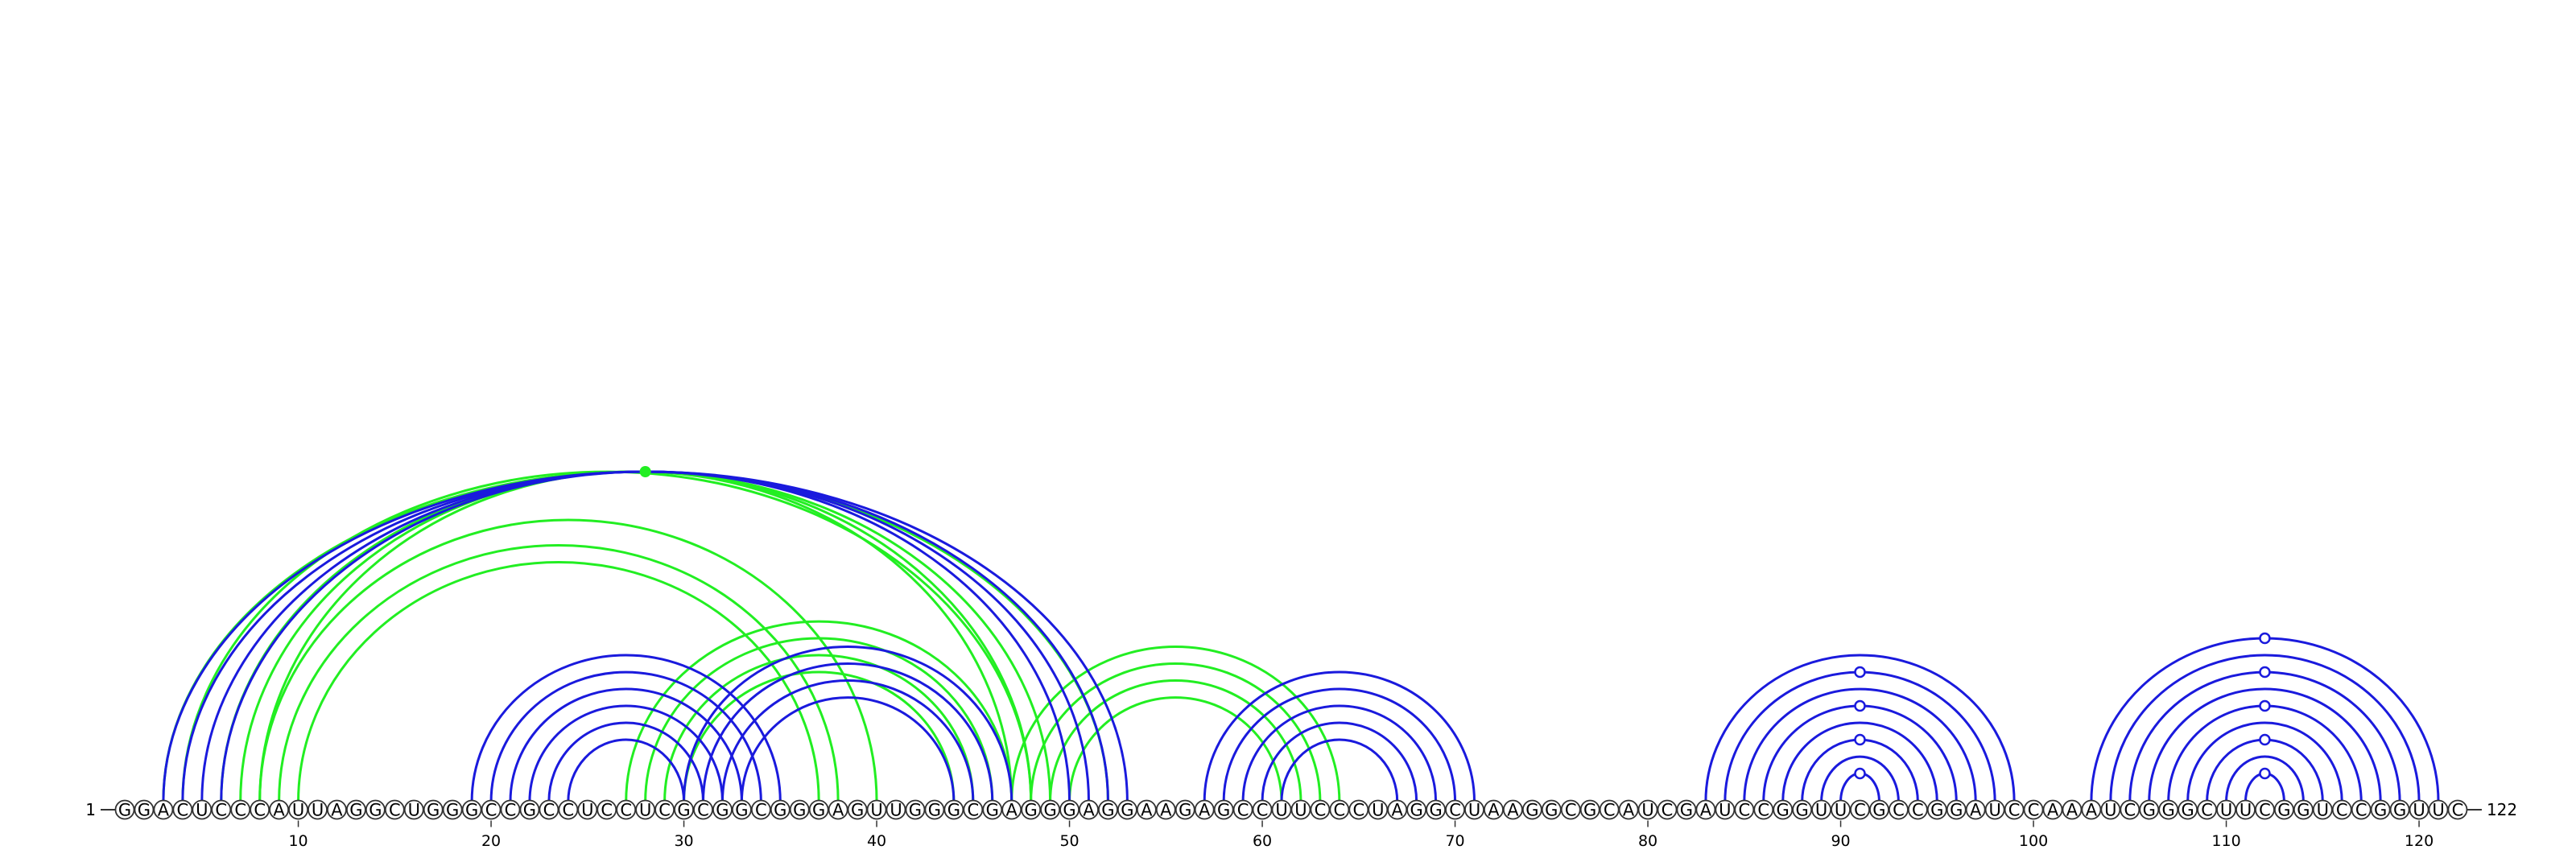 The width and height of the screenshot is (2576, 858). What do you see at coordinates (645, 471) in the screenshot?
I see `green-apex-marker` at bounding box center [645, 471].